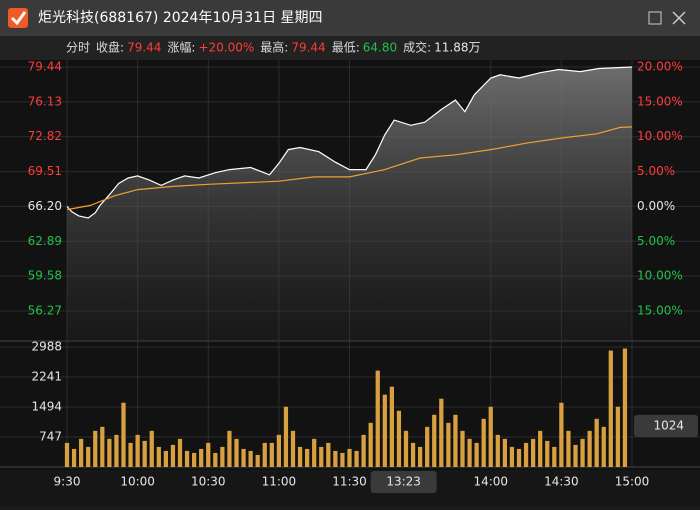 The image size is (700, 510). Describe the element at coordinates (660, 67) in the screenshot. I see `y2-tick-label: 20.00%` at that location.